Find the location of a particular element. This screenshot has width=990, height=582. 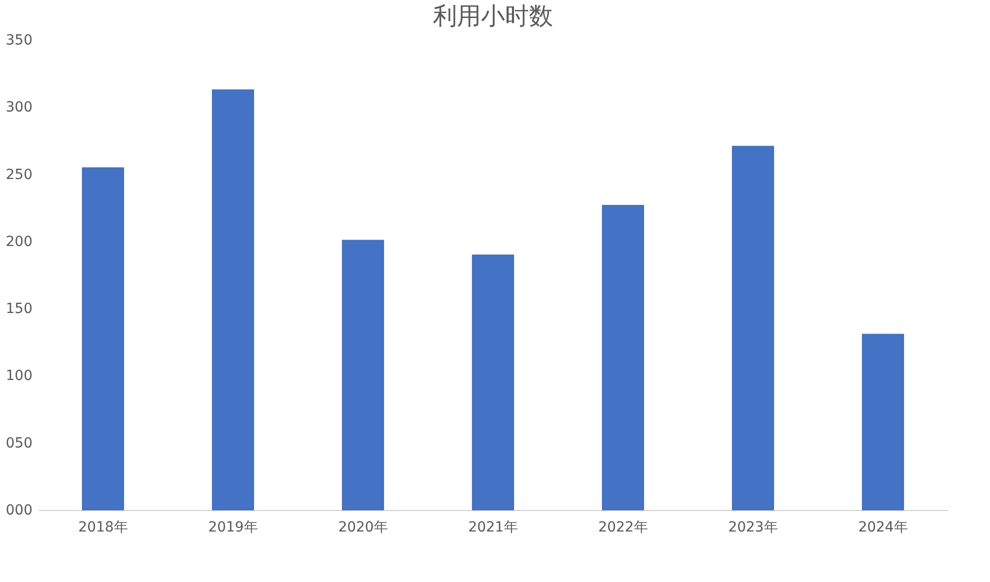

x-tick-label: 2018年 is located at coordinates (103, 528).